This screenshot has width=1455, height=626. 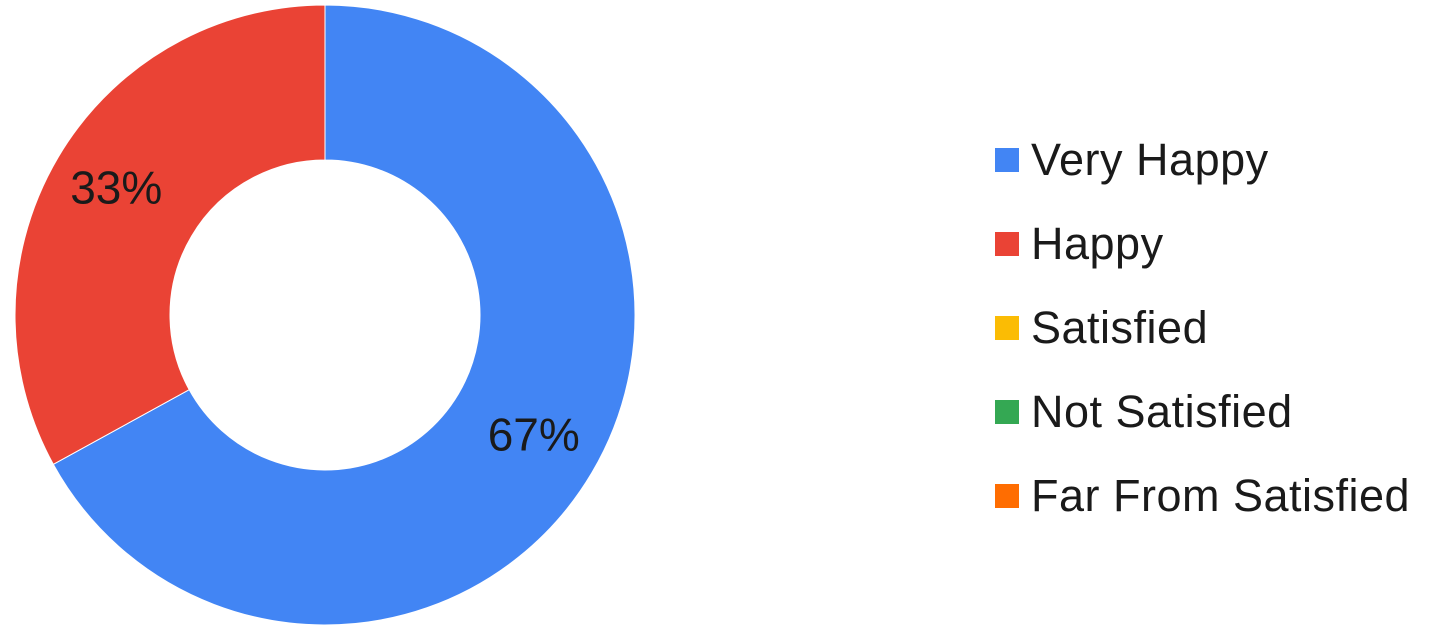 I want to click on data-label-happy: 33%, so click(x=116, y=188).